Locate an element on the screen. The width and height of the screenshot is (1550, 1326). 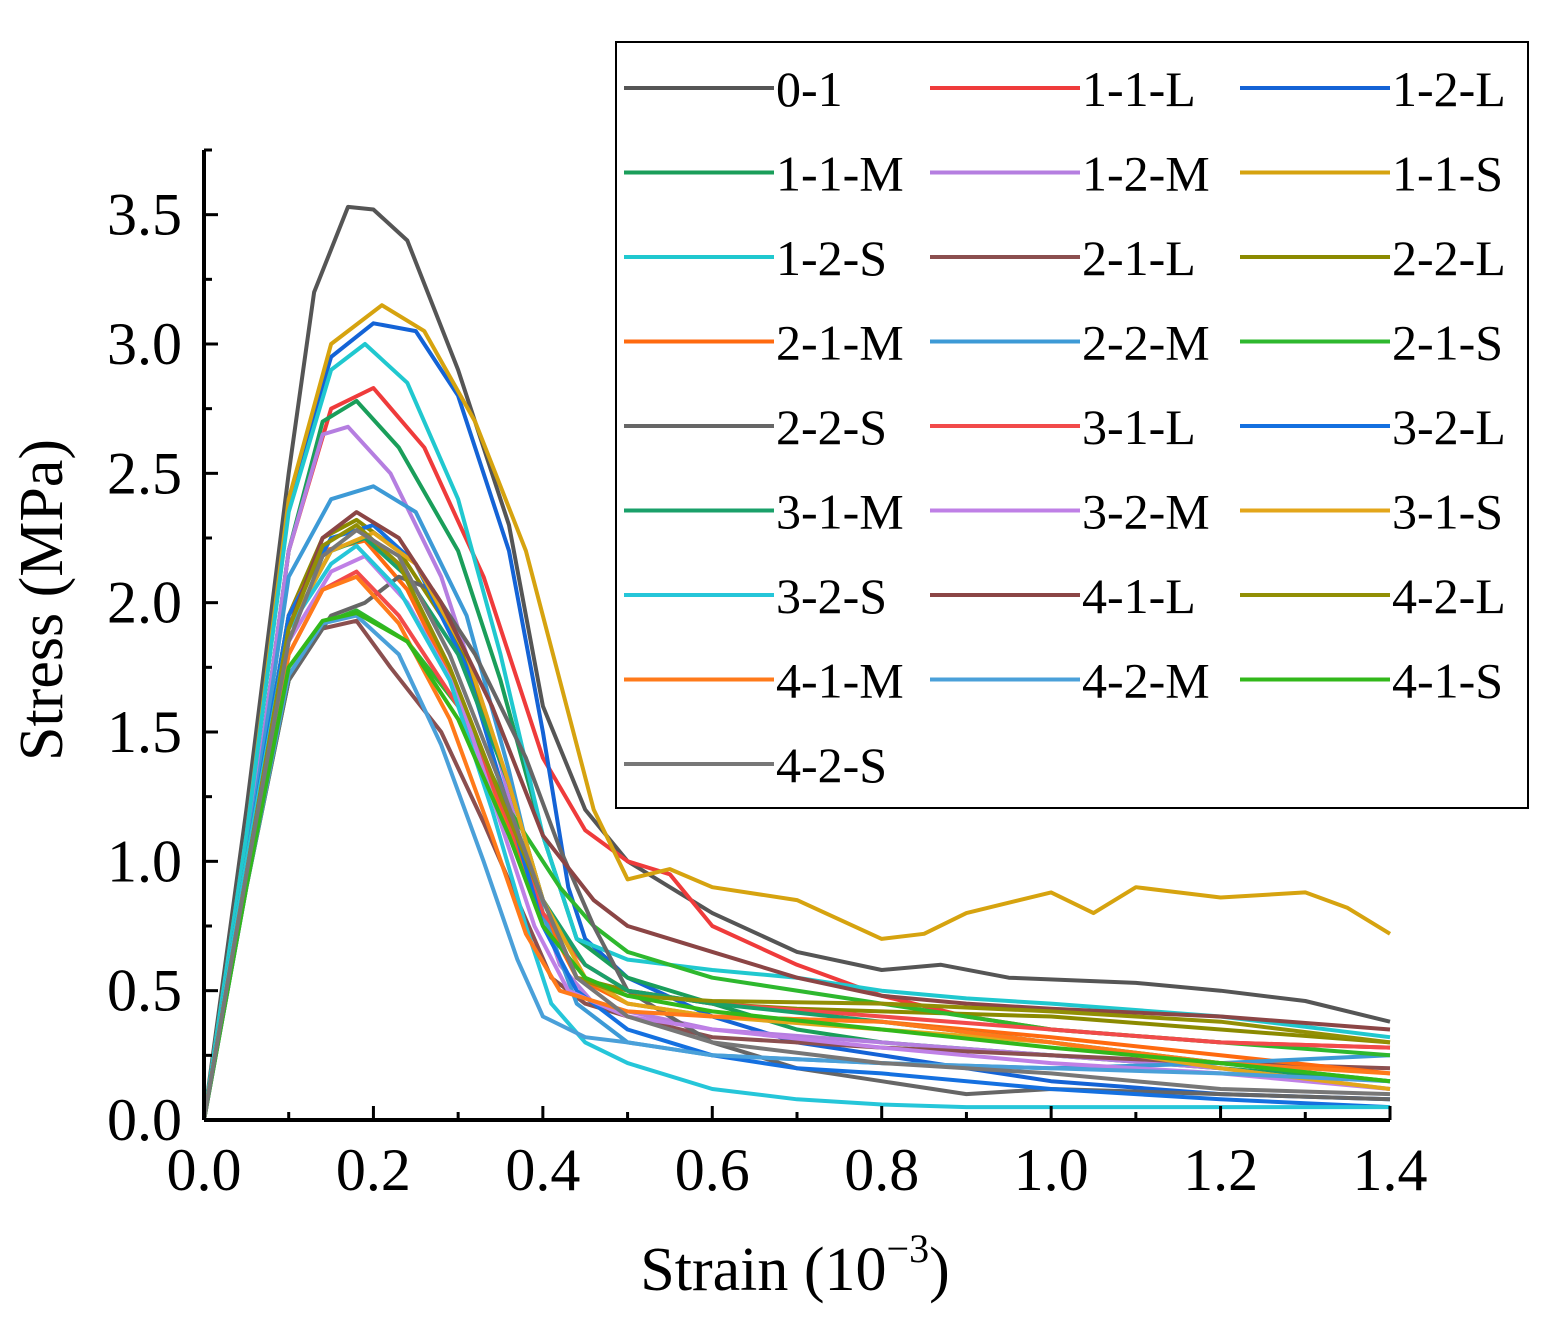
legend-label: 1-2-M is located at coordinates (1146, 174).